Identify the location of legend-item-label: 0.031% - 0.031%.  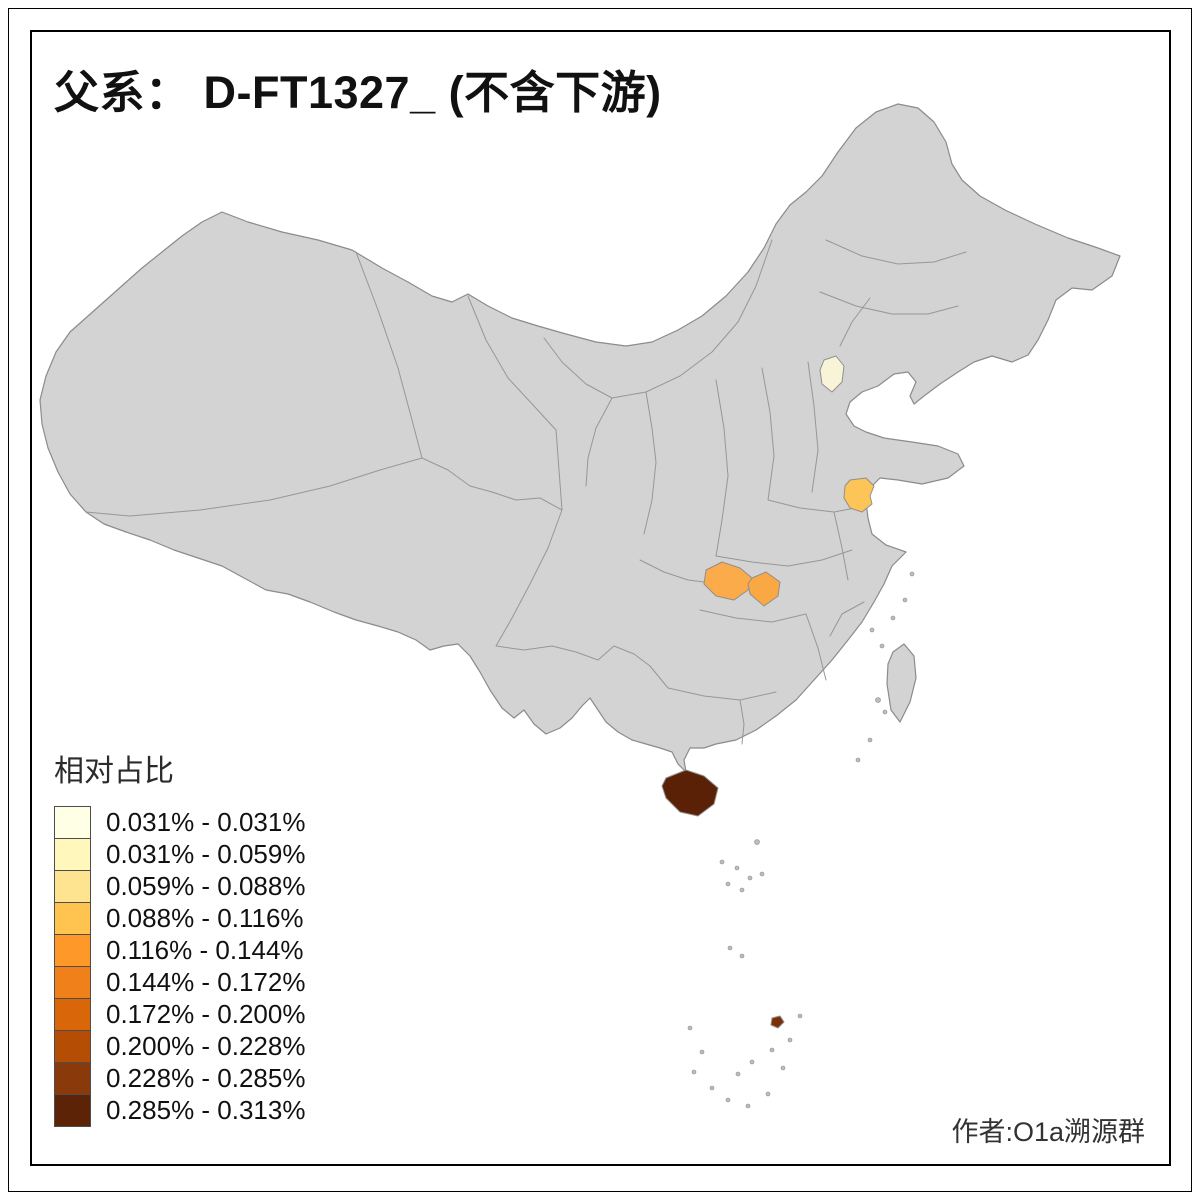
(206, 822).